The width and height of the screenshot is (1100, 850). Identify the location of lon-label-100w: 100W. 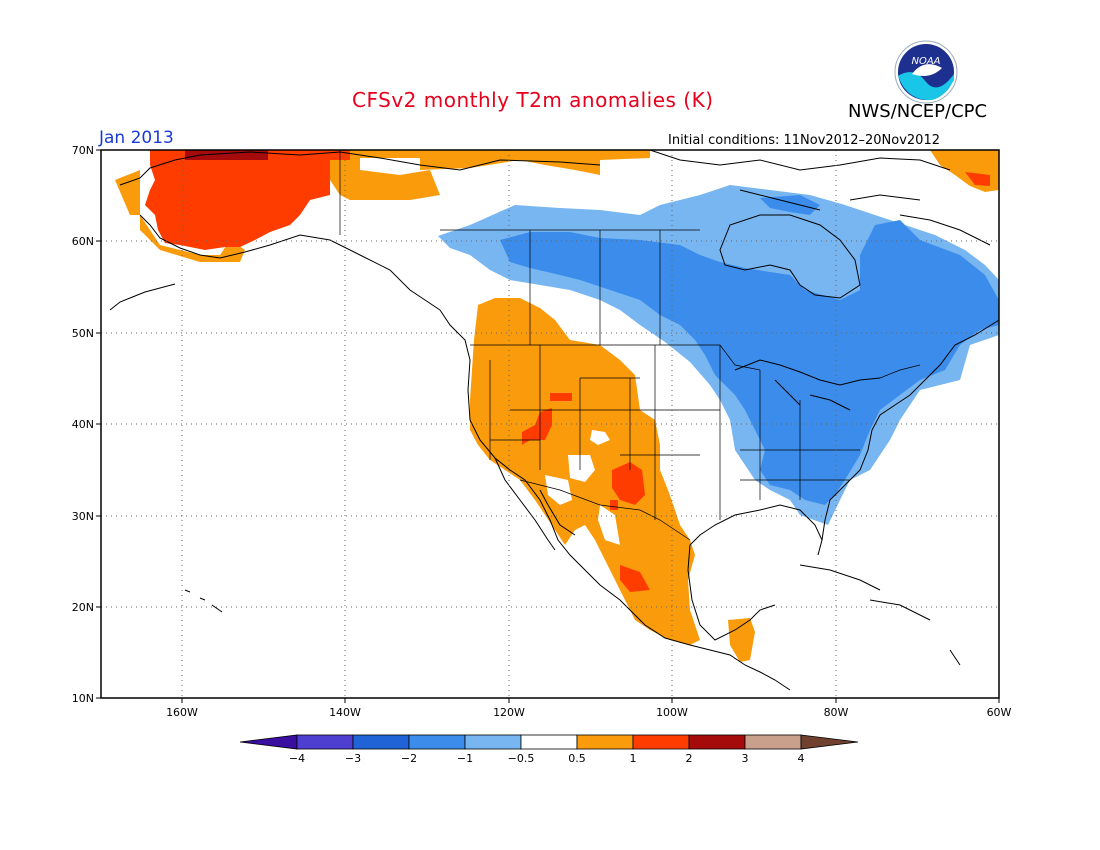
(672, 712).